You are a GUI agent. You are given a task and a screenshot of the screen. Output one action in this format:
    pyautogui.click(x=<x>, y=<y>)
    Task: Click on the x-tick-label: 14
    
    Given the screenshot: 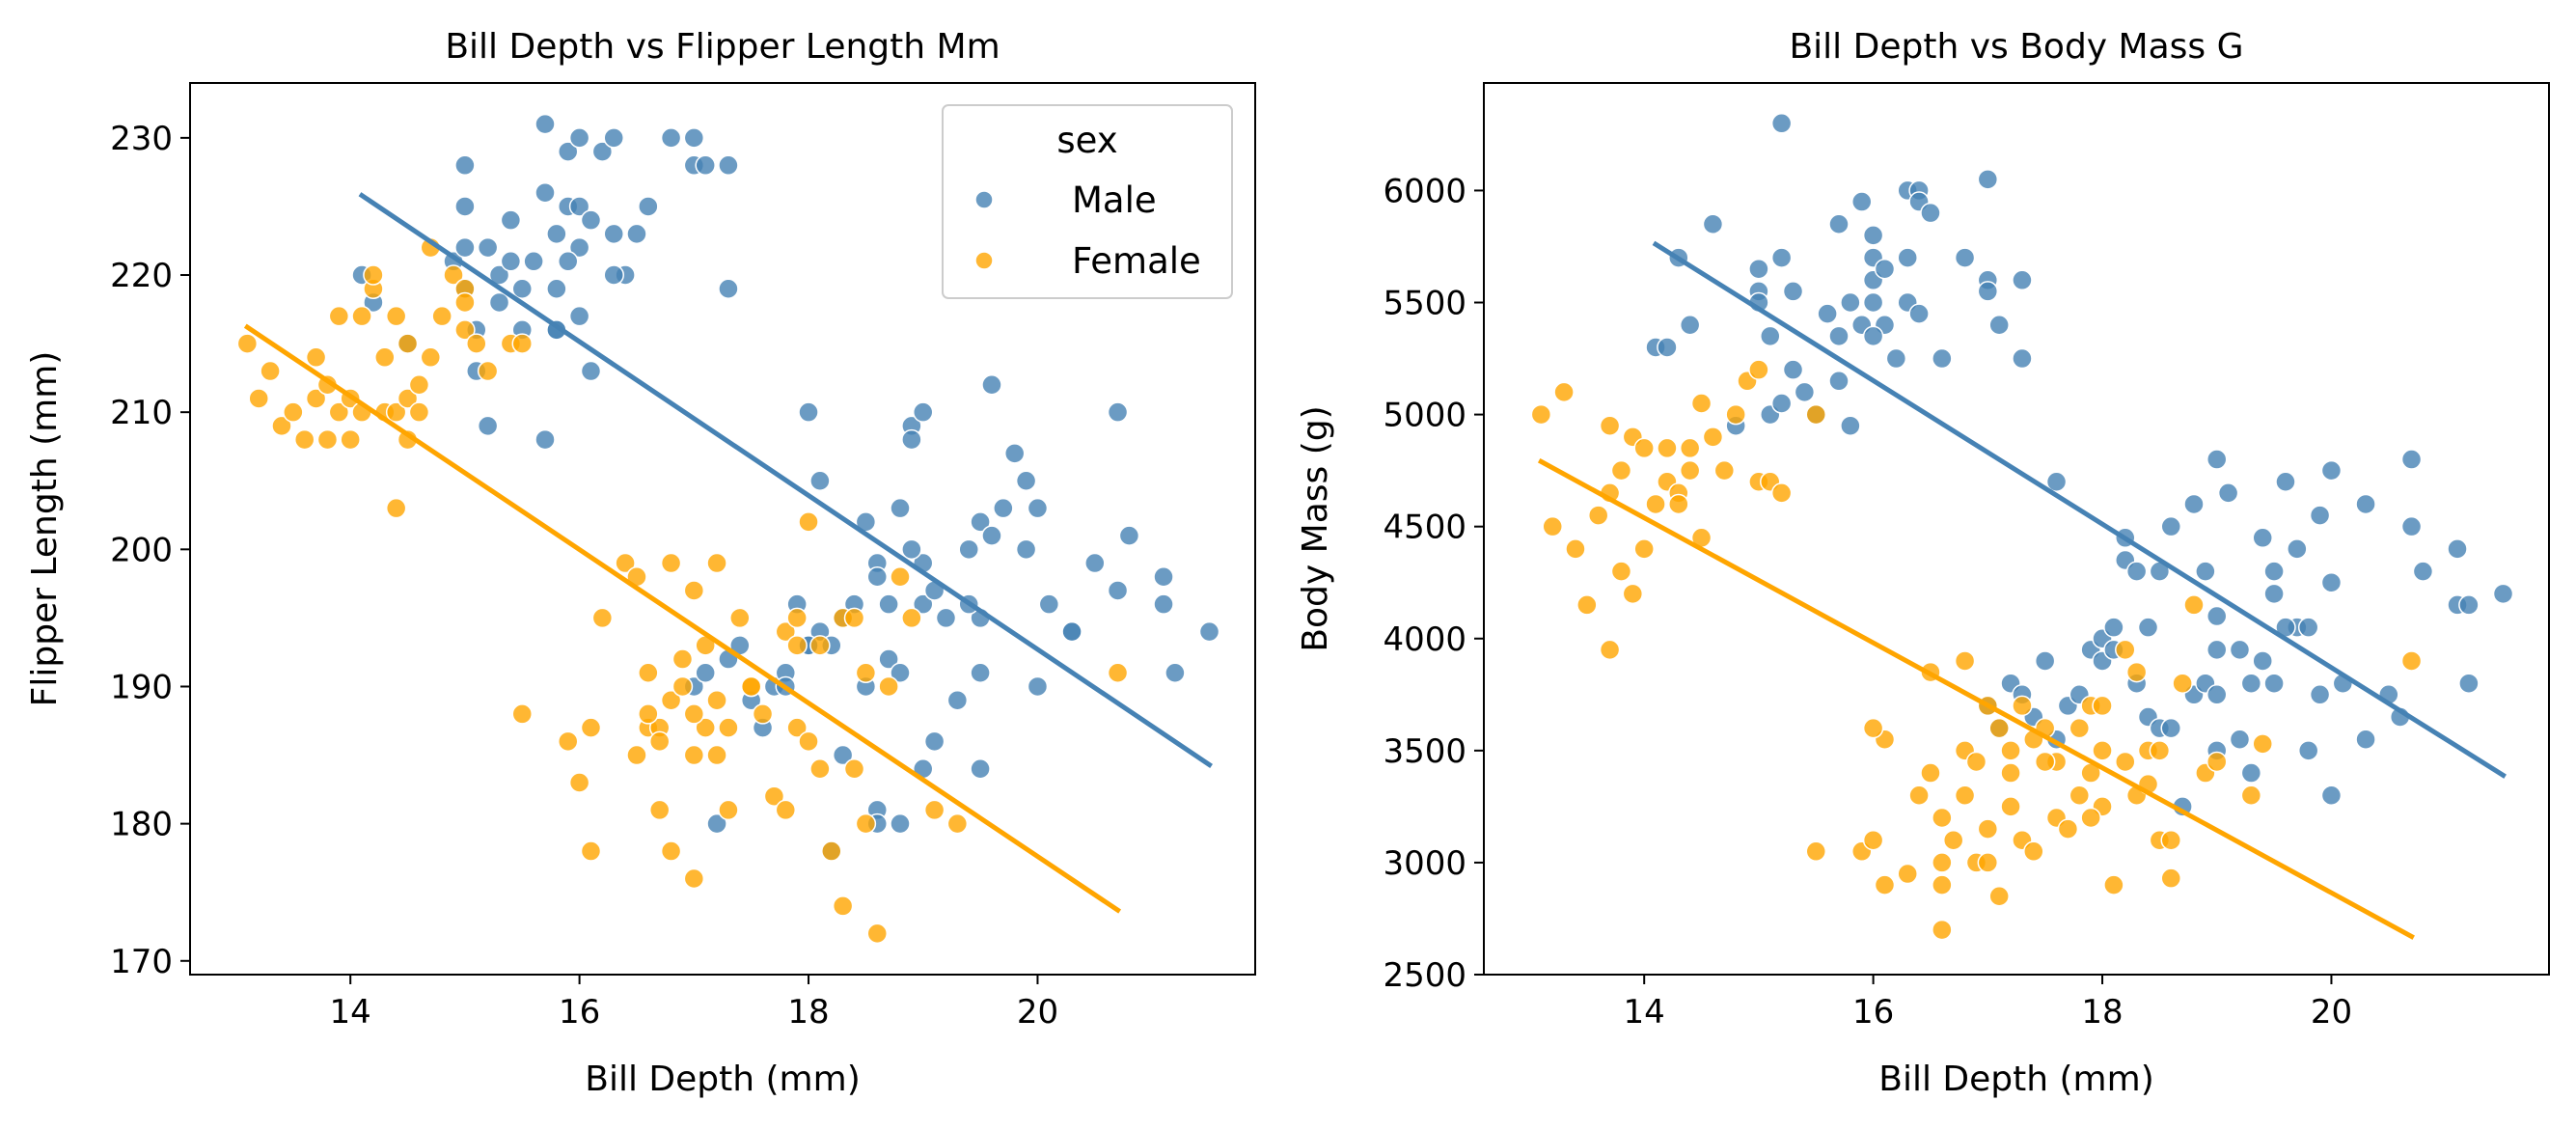 What is the action you would take?
    pyautogui.click(x=350, y=1013)
    